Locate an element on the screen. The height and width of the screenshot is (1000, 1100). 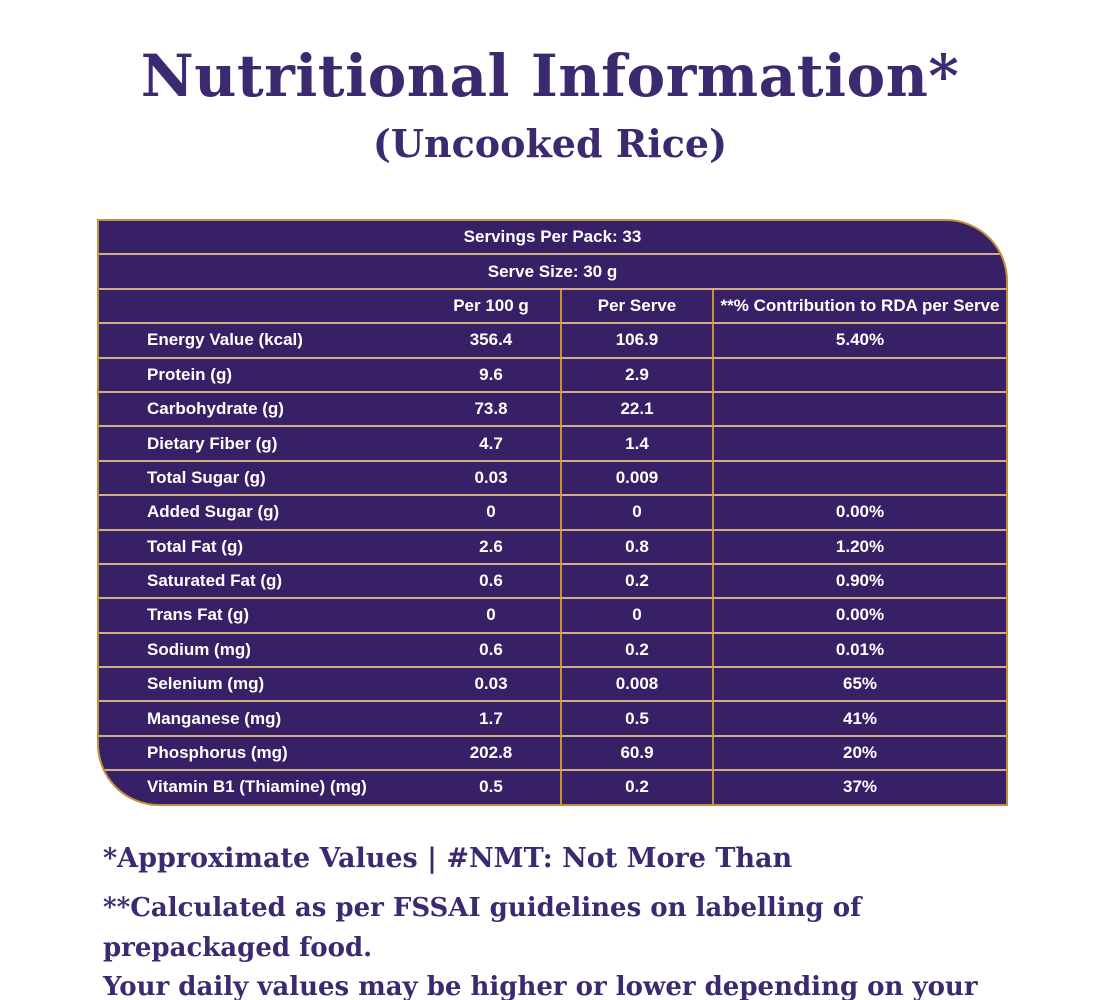
nutrient-label: Total Fat (g) is located at coordinates (260, 548).